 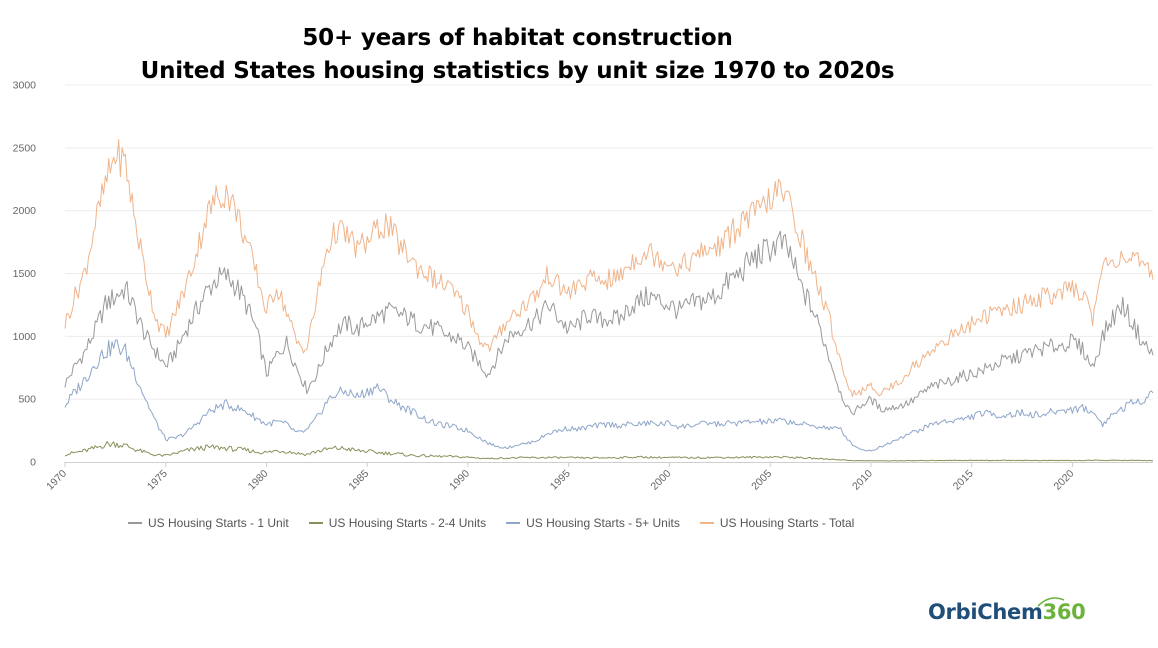 I want to click on legend-item: US Housing Starts - 2-4 Units, so click(x=397, y=523).